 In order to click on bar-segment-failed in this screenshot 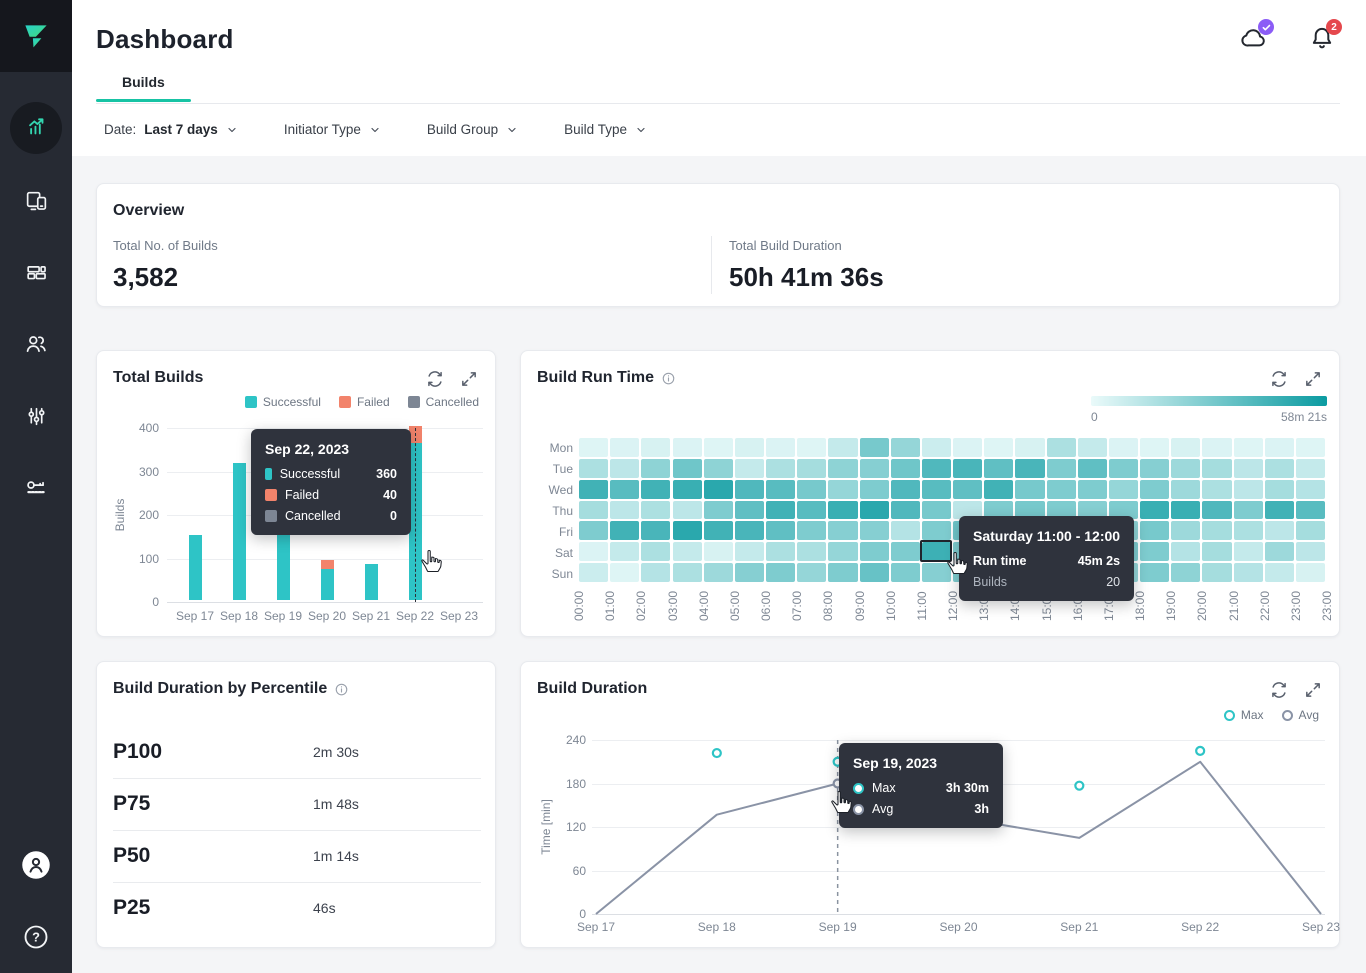, I will do `click(327, 564)`.